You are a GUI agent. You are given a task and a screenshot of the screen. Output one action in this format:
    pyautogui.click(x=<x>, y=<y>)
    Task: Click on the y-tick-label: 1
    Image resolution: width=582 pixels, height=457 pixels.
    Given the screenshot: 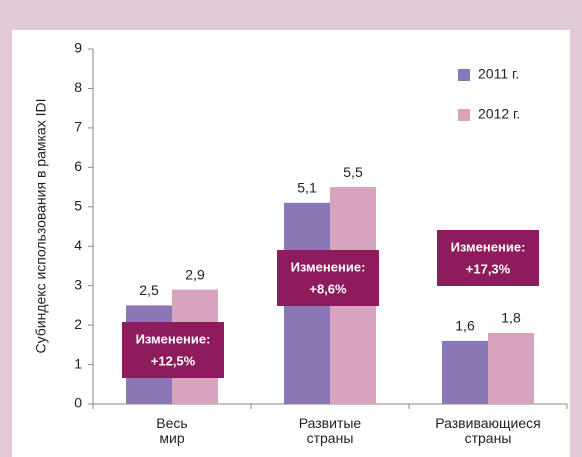 What is the action you would take?
    pyautogui.click(x=78, y=363)
    